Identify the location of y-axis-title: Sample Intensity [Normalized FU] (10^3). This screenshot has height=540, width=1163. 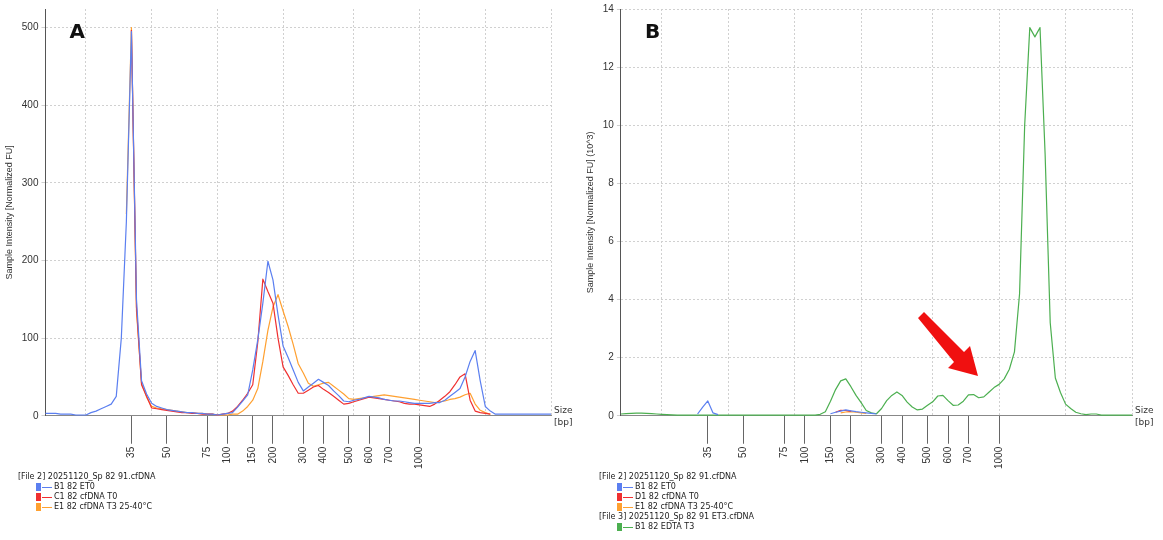
(589, 212).